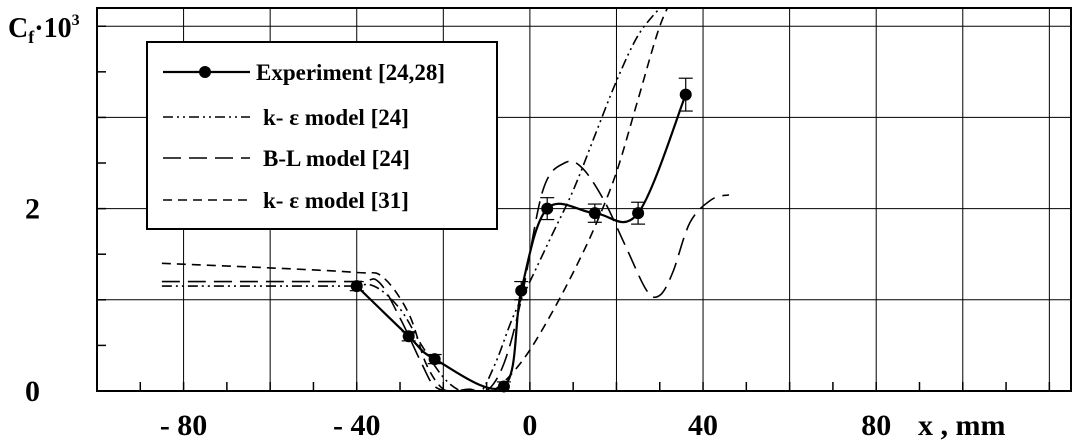 This screenshot has width=1080, height=444. What do you see at coordinates (529, 425) in the screenshot?
I see `x-tick-label: 0` at bounding box center [529, 425].